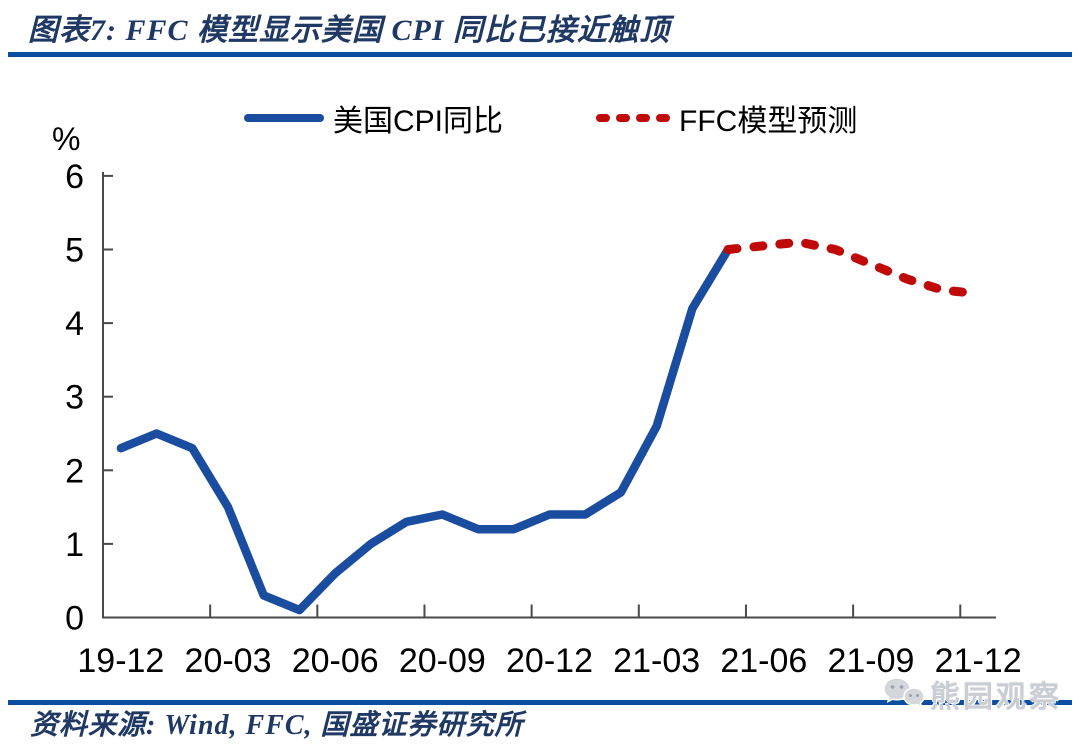  I want to click on y-tick-label: 1, so click(74, 545).